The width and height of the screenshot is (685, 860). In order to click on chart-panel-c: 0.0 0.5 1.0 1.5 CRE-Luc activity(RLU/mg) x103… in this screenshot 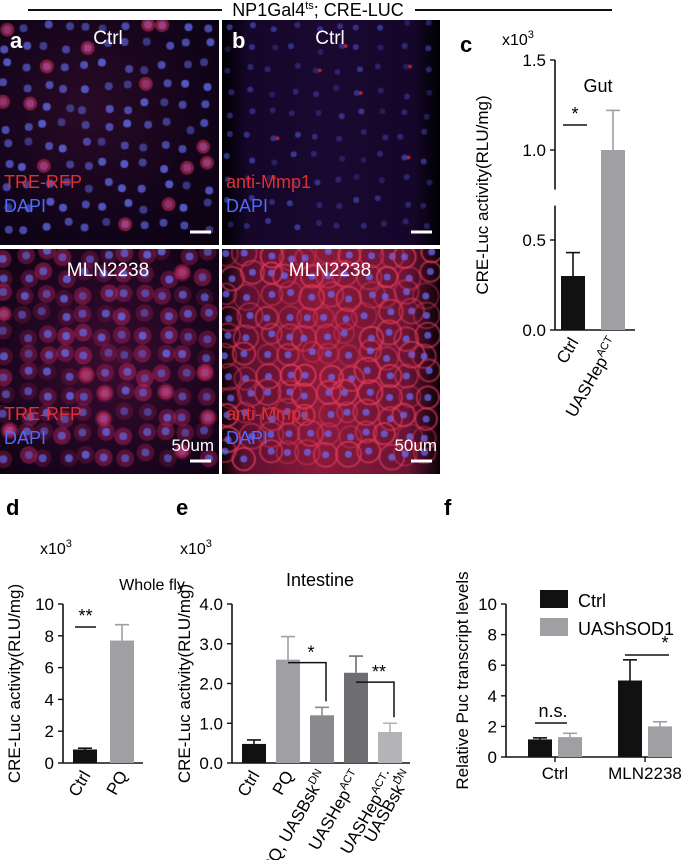, I will do `click(554, 224)`.